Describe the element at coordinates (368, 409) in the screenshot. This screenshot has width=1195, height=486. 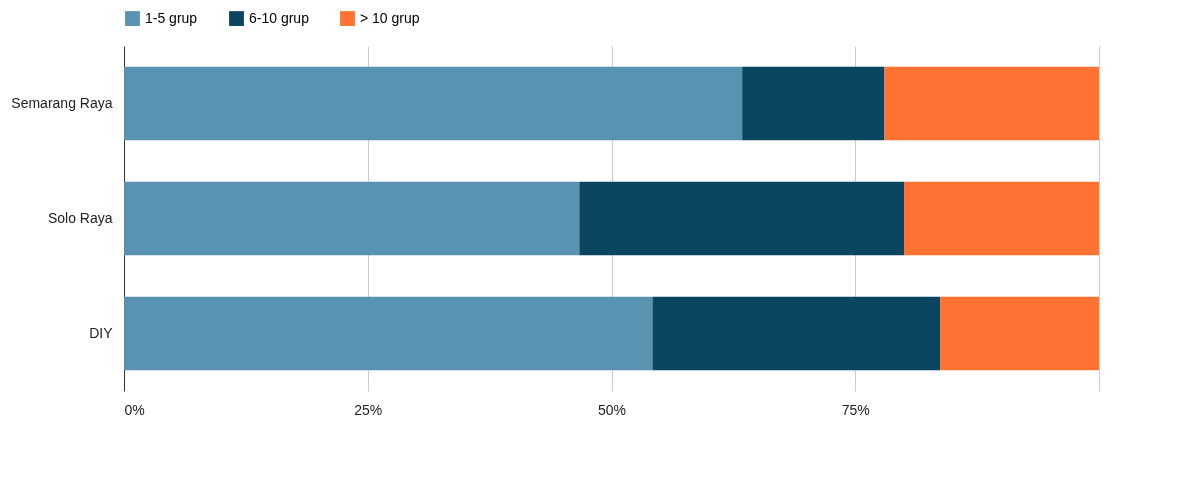
I see `x-tick-label: 25%` at that location.